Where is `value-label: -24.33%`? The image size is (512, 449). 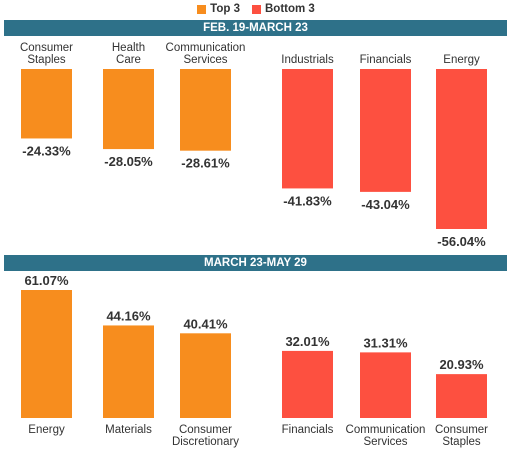 value-label: -24.33% is located at coordinates (46, 150).